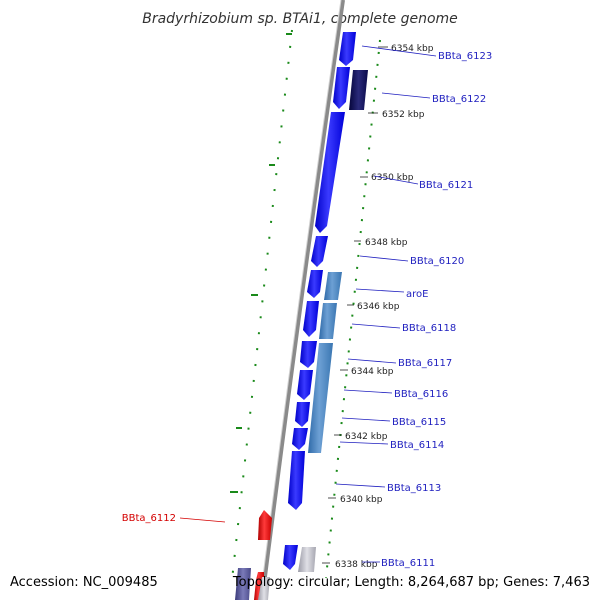 This screenshot has width=600, height=600. Describe the element at coordinates (425, 363) in the screenshot. I see `gene-label-bbta-6117: BBta_6117` at that location.